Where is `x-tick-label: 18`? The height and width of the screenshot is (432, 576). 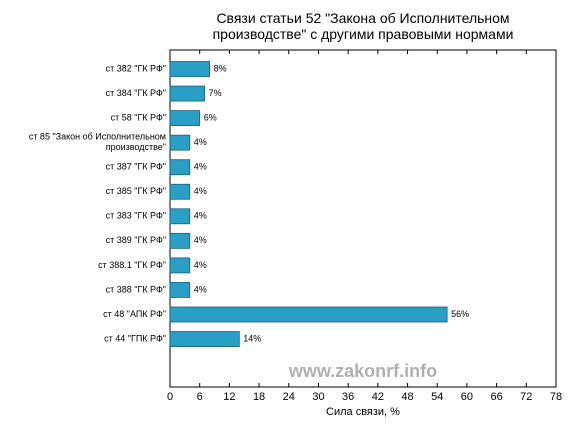
x-tick-label: 18 is located at coordinates (259, 397).